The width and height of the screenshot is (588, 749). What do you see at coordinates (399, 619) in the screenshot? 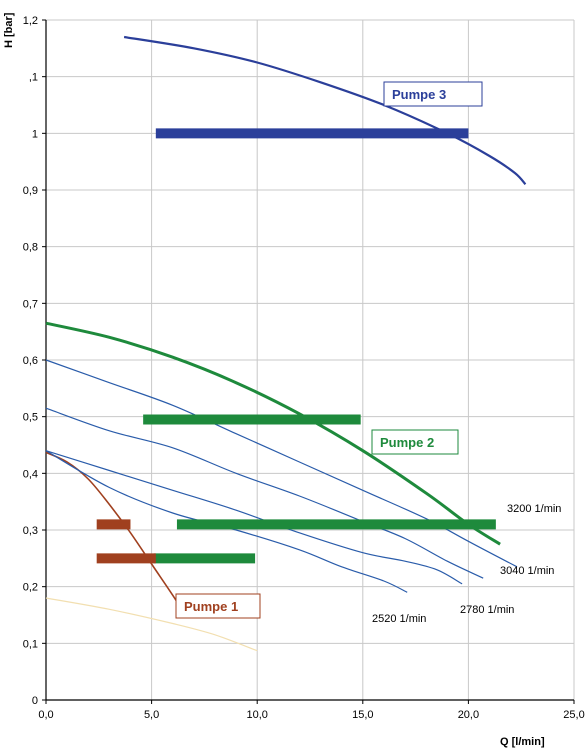
I see `rpm-label-25201: 2520 1/min` at bounding box center [399, 619].